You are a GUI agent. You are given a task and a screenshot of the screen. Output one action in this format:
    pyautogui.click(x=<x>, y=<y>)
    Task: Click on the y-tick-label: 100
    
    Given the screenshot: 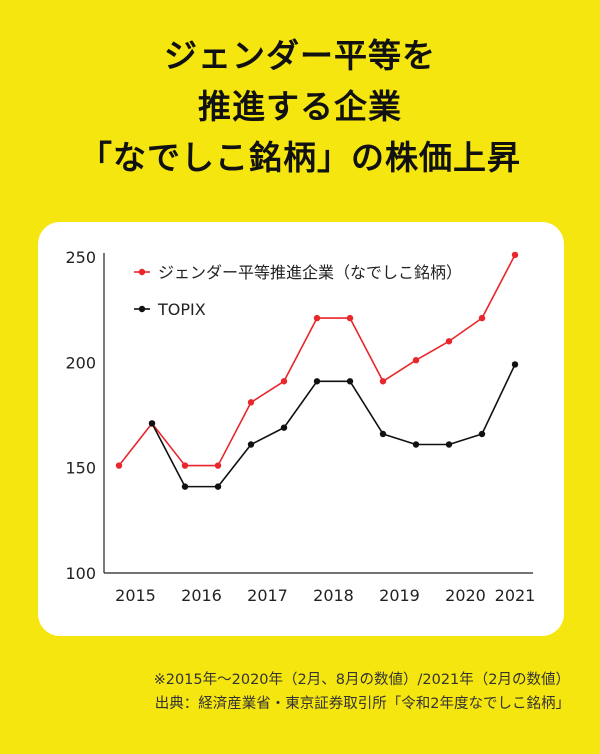 What is the action you would take?
    pyautogui.click(x=80, y=573)
    